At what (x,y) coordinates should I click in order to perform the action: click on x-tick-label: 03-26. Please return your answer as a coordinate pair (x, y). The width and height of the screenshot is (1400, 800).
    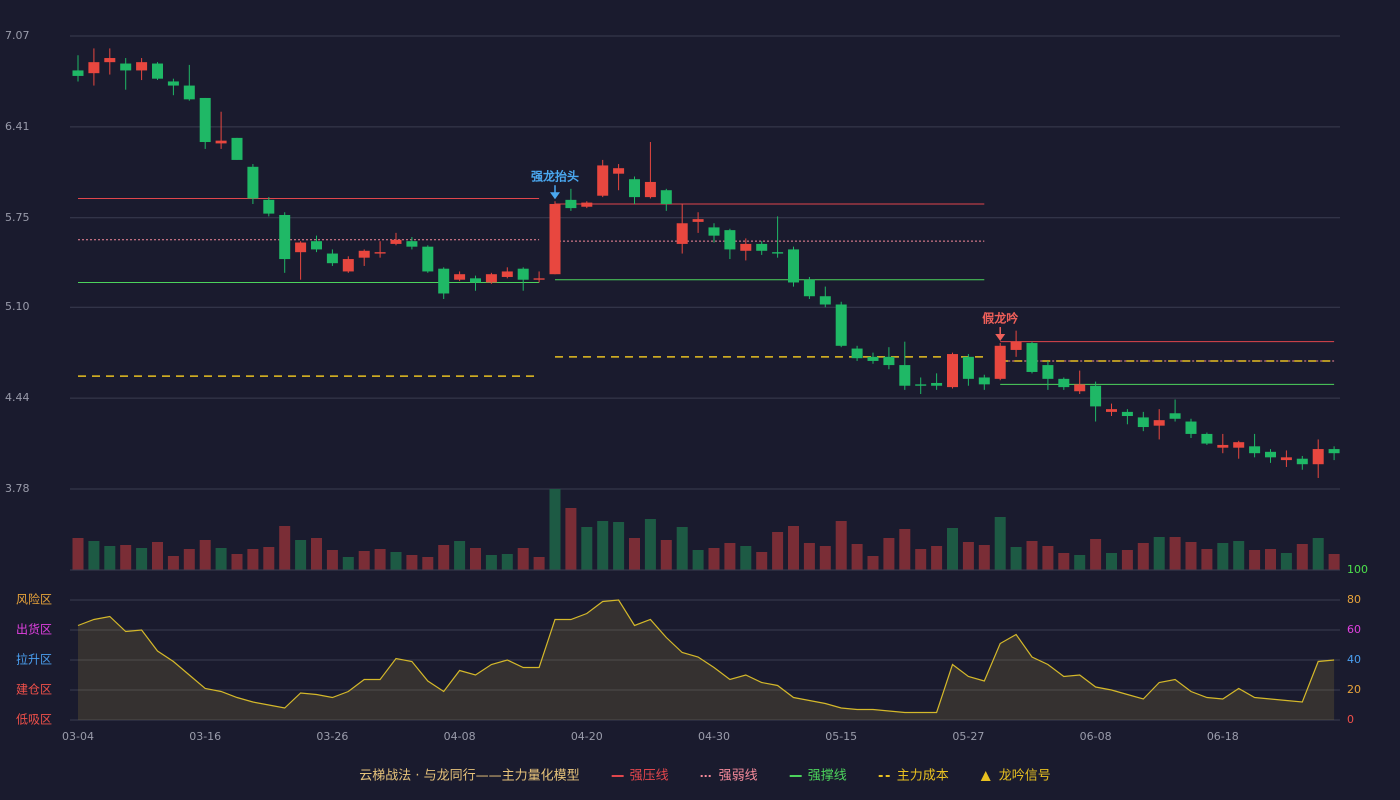
    Looking at the image, I should click on (332, 736).